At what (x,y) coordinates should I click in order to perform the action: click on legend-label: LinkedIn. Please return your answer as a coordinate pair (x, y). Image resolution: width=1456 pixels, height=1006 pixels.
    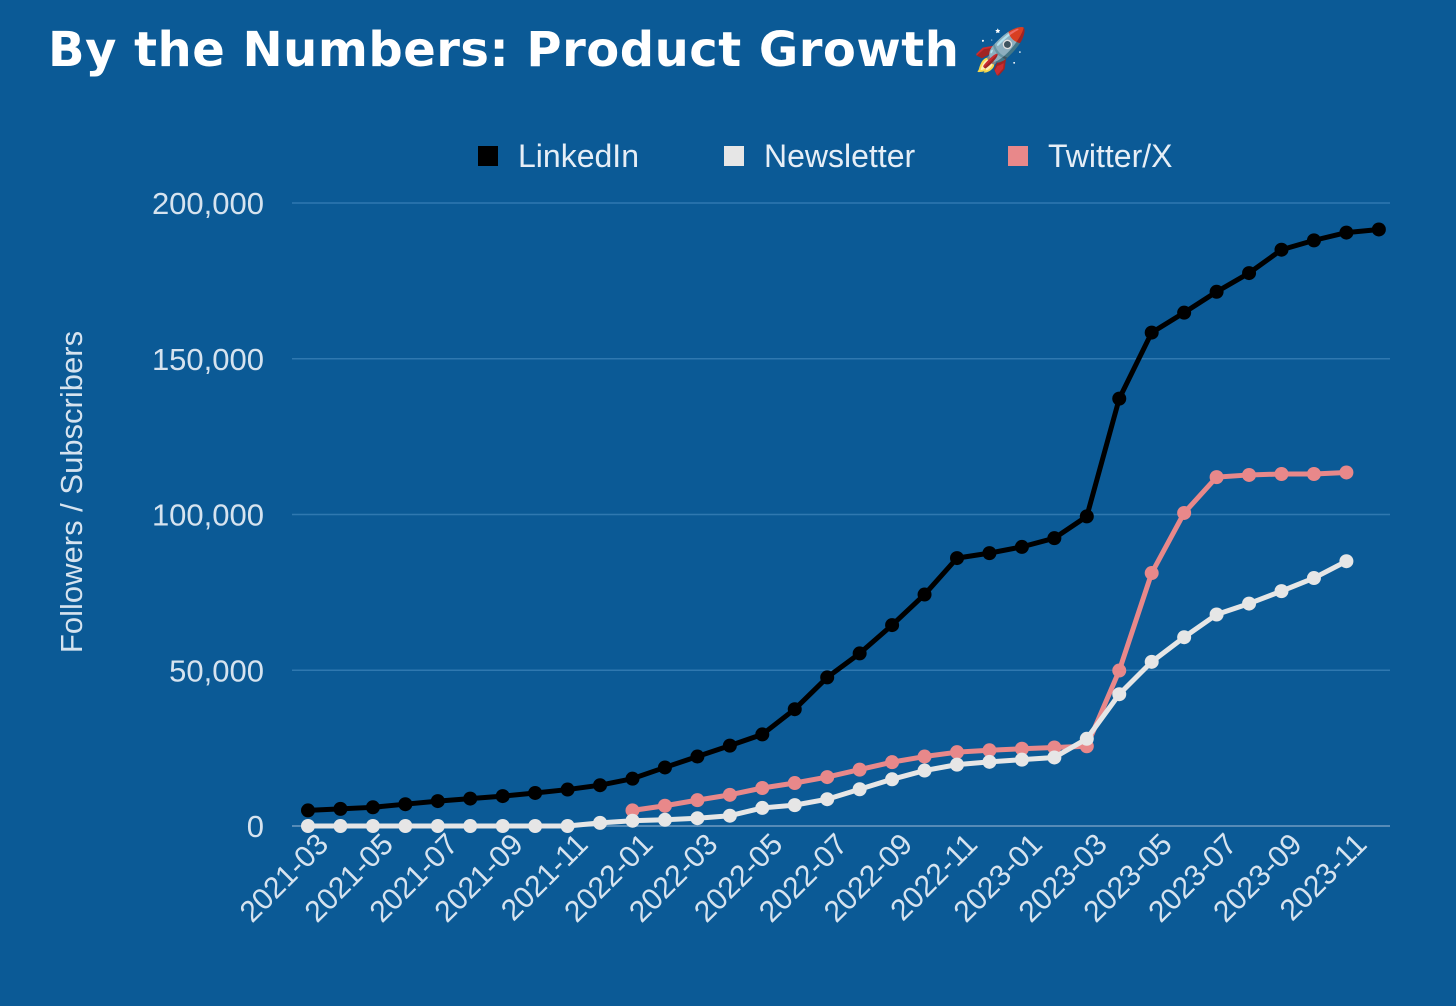
    Looking at the image, I should click on (578, 156).